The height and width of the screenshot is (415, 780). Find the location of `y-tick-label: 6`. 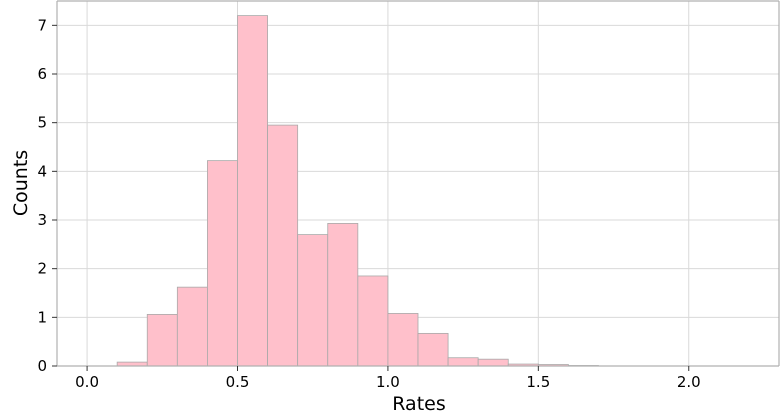

y-tick-label: 6 is located at coordinates (42, 74).